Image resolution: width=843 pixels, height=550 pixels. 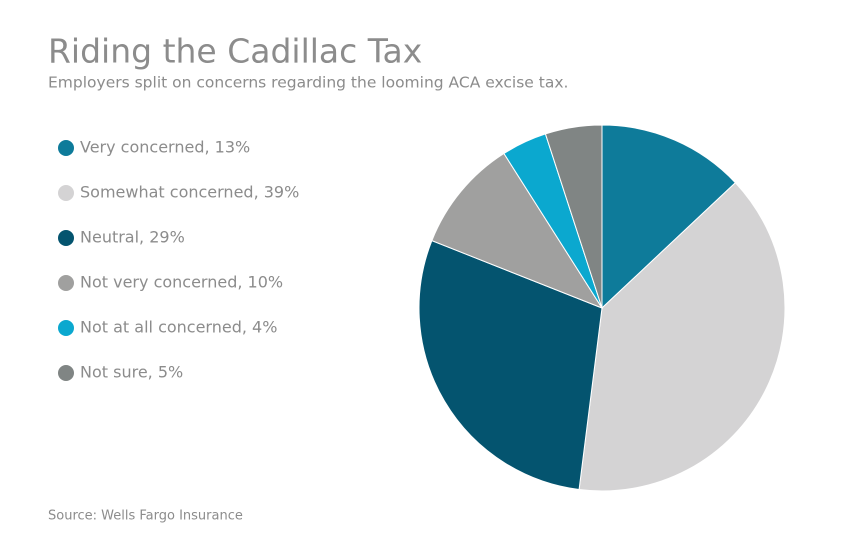 I want to click on legend-label: Not at all concerned, 4%, so click(x=178, y=327).